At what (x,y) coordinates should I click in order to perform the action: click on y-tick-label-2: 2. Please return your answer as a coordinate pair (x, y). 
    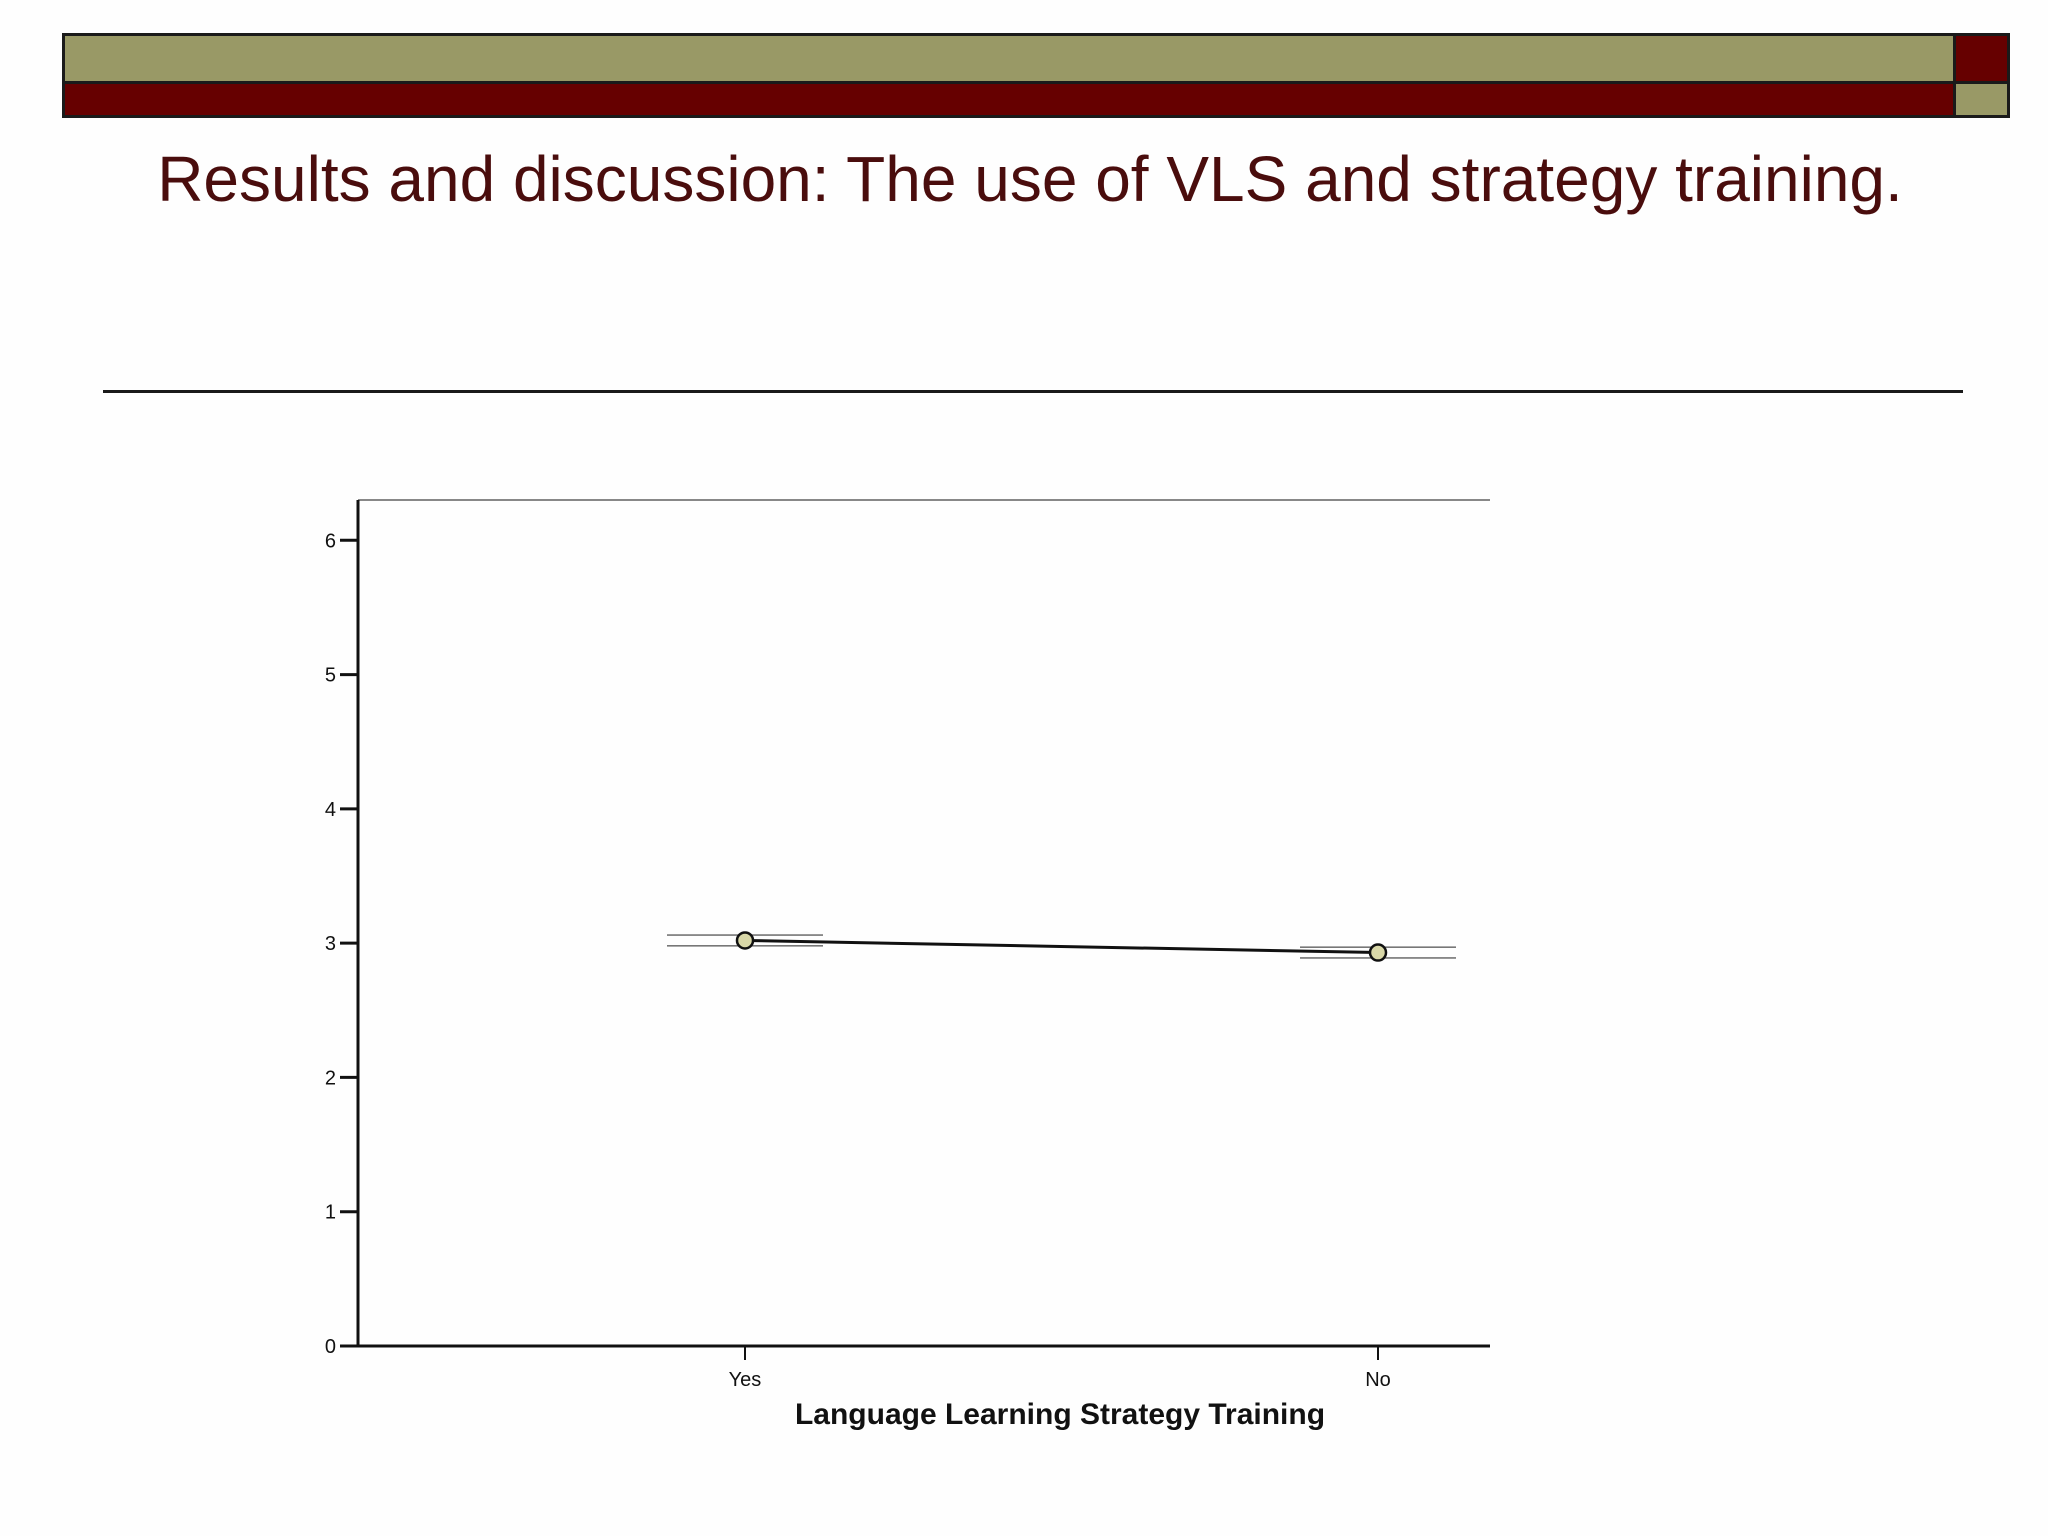
    Looking at the image, I should click on (330, 1078).